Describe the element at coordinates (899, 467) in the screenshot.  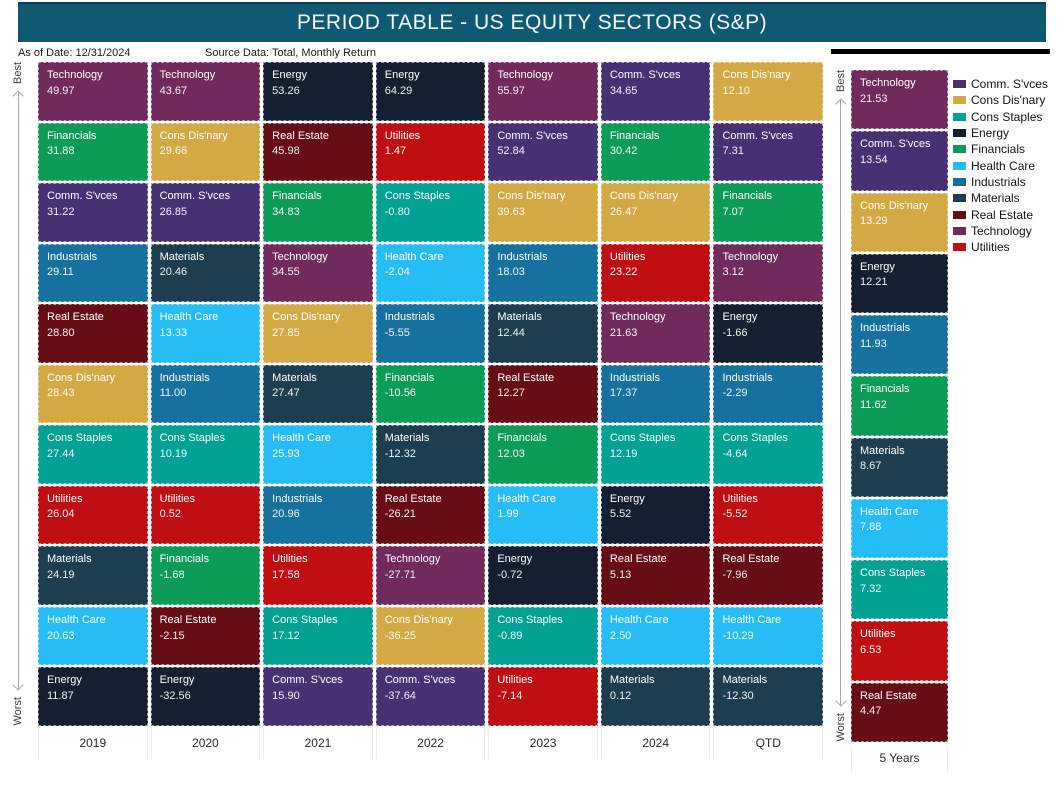
I see `sector-cell: Materials 8.67` at that location.